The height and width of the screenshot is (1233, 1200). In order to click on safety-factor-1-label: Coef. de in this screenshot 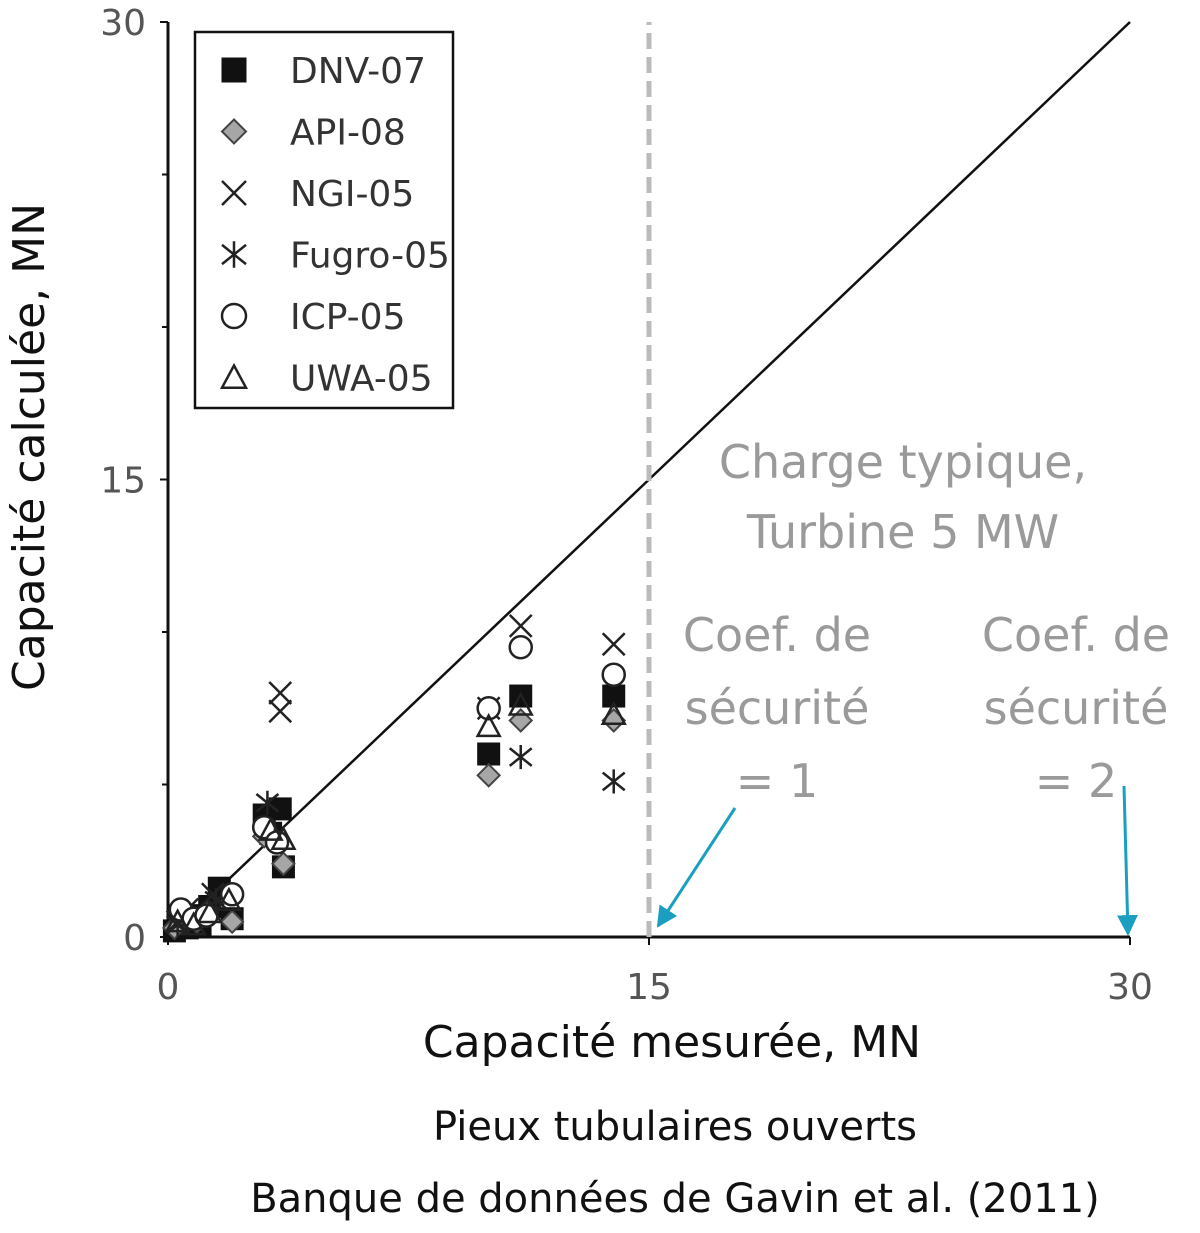, I will do `click(777, 635)`.